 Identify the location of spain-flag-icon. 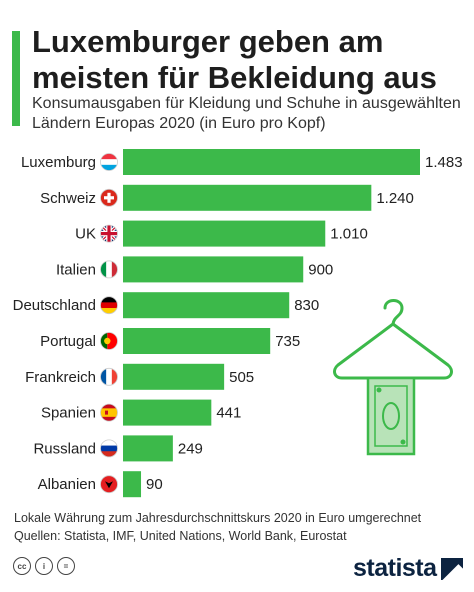
(109, 412).